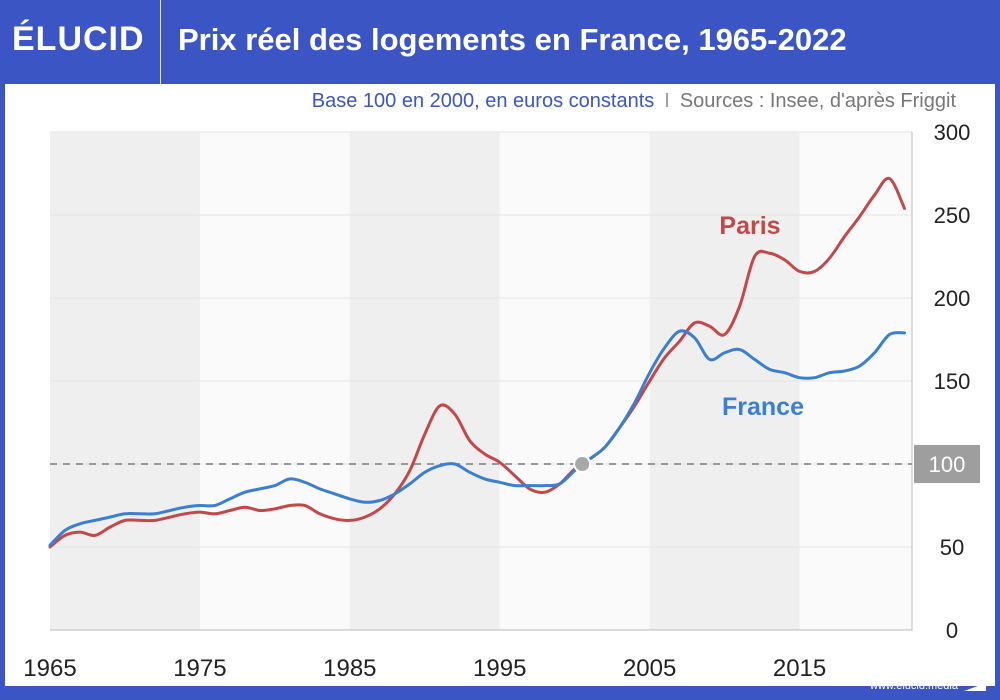  Describe the element at coordinates (160, 42) in the screenshot. I see `logo-divider` at that location.